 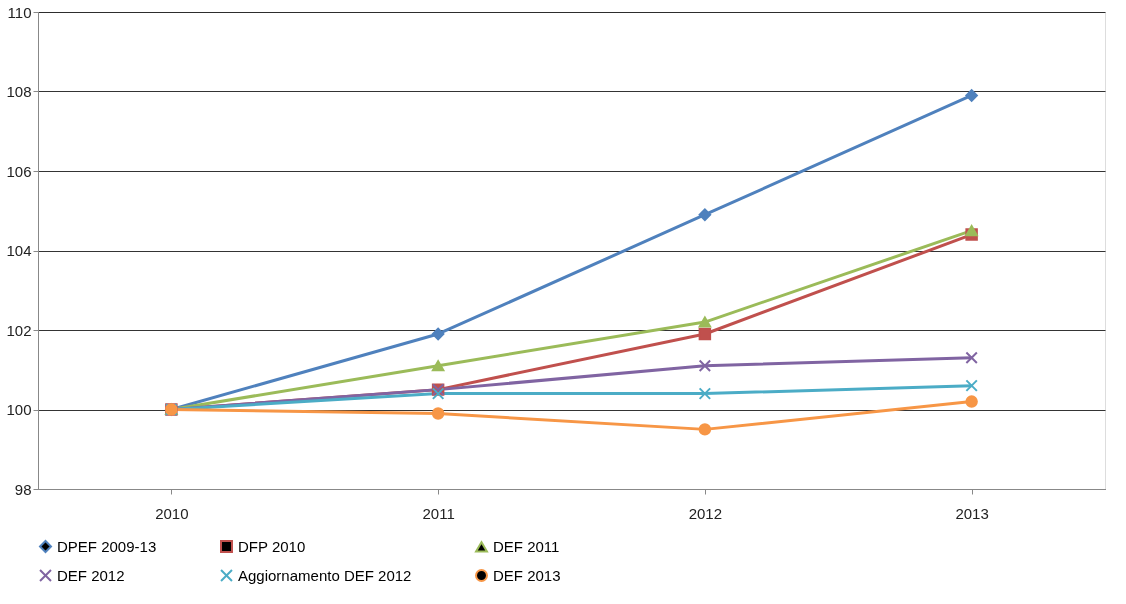 I want to click on legend-label: DFP 2010, so click(x=272, y=546).